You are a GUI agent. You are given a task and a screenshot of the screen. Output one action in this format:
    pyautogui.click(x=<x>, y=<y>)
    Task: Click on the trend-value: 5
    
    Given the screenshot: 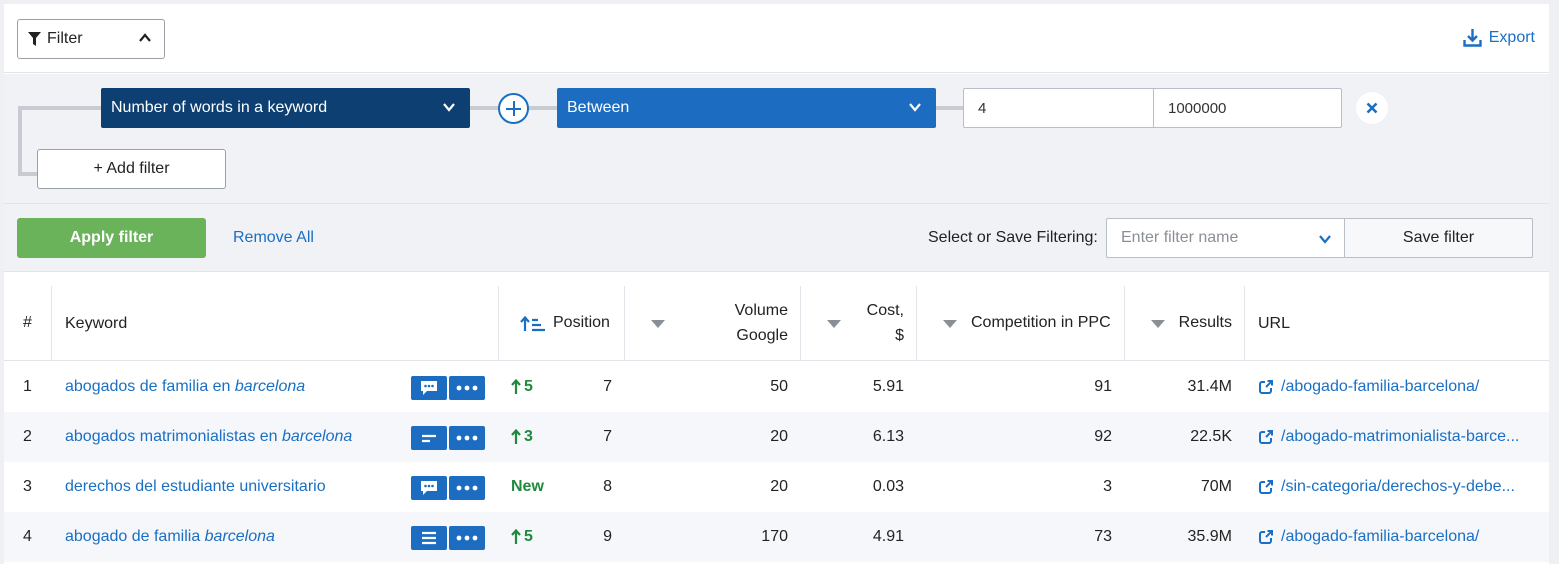 What is the action you would take?
    pyautogui.click(x=528, y=386)
    